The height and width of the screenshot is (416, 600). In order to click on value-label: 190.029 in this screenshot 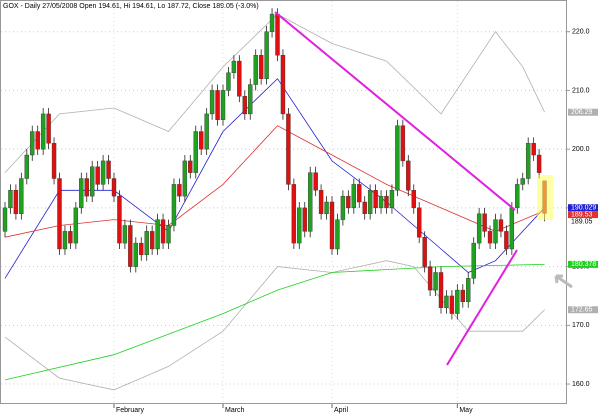, I will do `click(583, 208)`.